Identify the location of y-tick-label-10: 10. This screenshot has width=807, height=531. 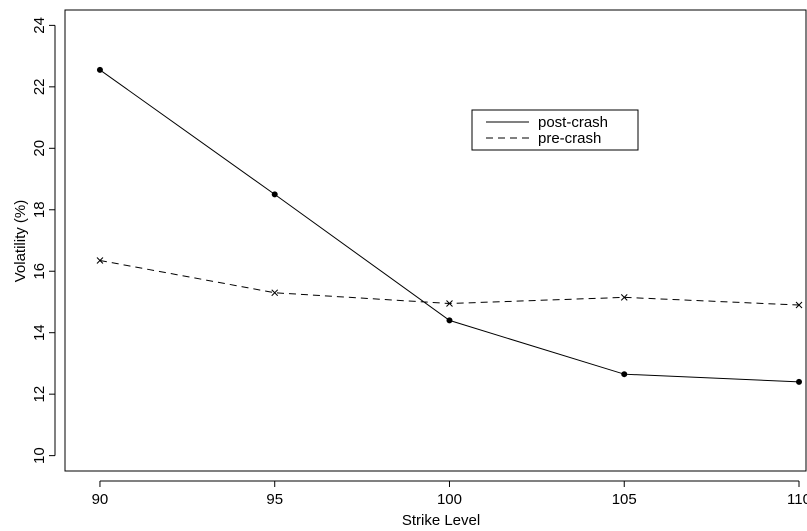
(39, 455).